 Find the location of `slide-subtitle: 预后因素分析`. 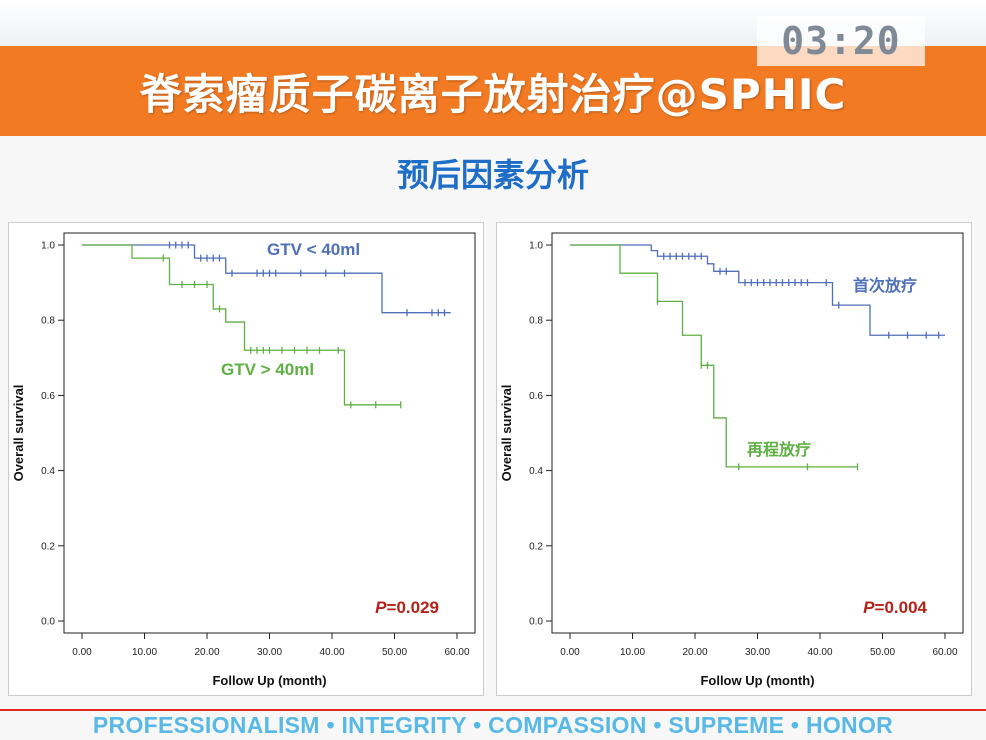

slide-subtitle: 预后因素分析 is located at coordinates (492, 175).